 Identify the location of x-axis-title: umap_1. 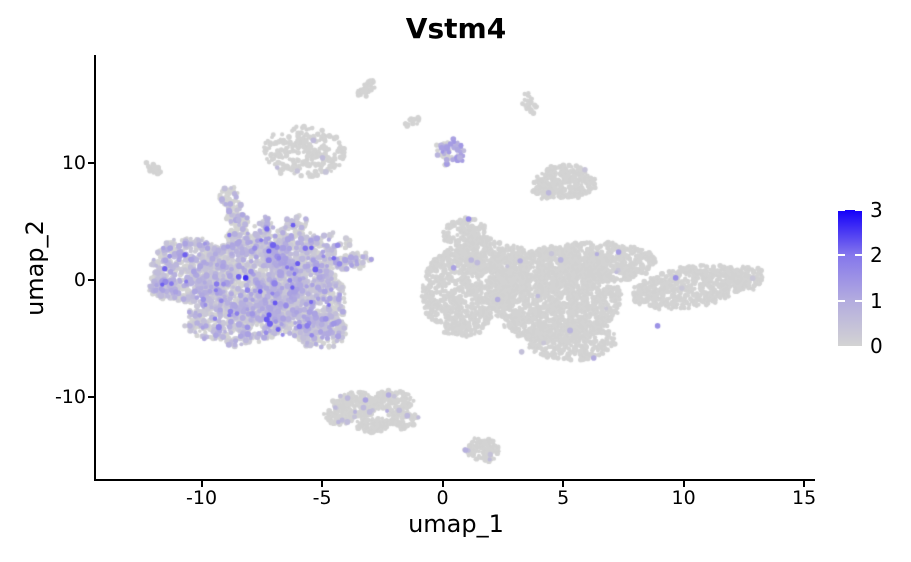
(456, 524).